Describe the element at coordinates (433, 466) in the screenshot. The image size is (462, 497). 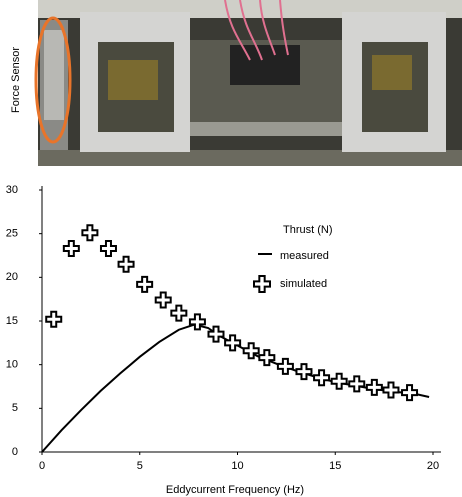
I see `x-tick-label: 20` at that location.